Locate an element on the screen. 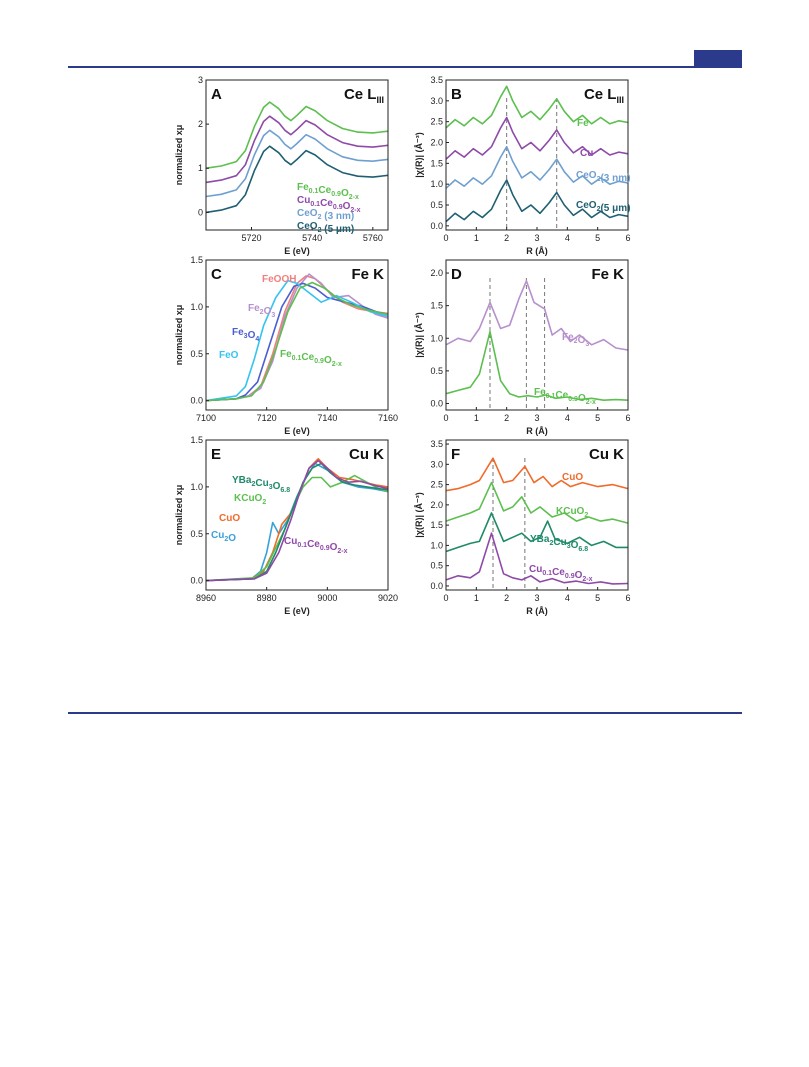 This screenshot has height=1067, width=809. series-label: Cu is located at coordinates (586, 153).